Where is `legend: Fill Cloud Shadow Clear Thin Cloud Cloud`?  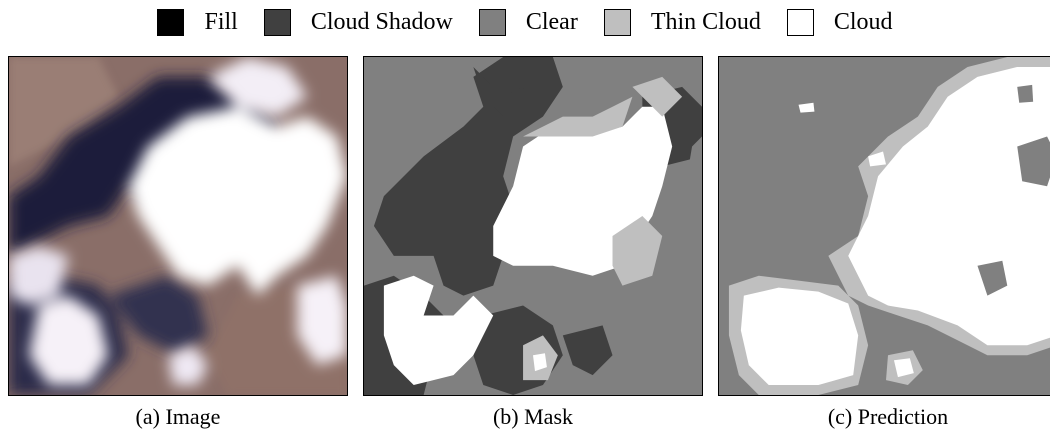 legend: Fill Cloud Shadow Clear Thin Cloud Cloud is located at coordinates (525, 22).